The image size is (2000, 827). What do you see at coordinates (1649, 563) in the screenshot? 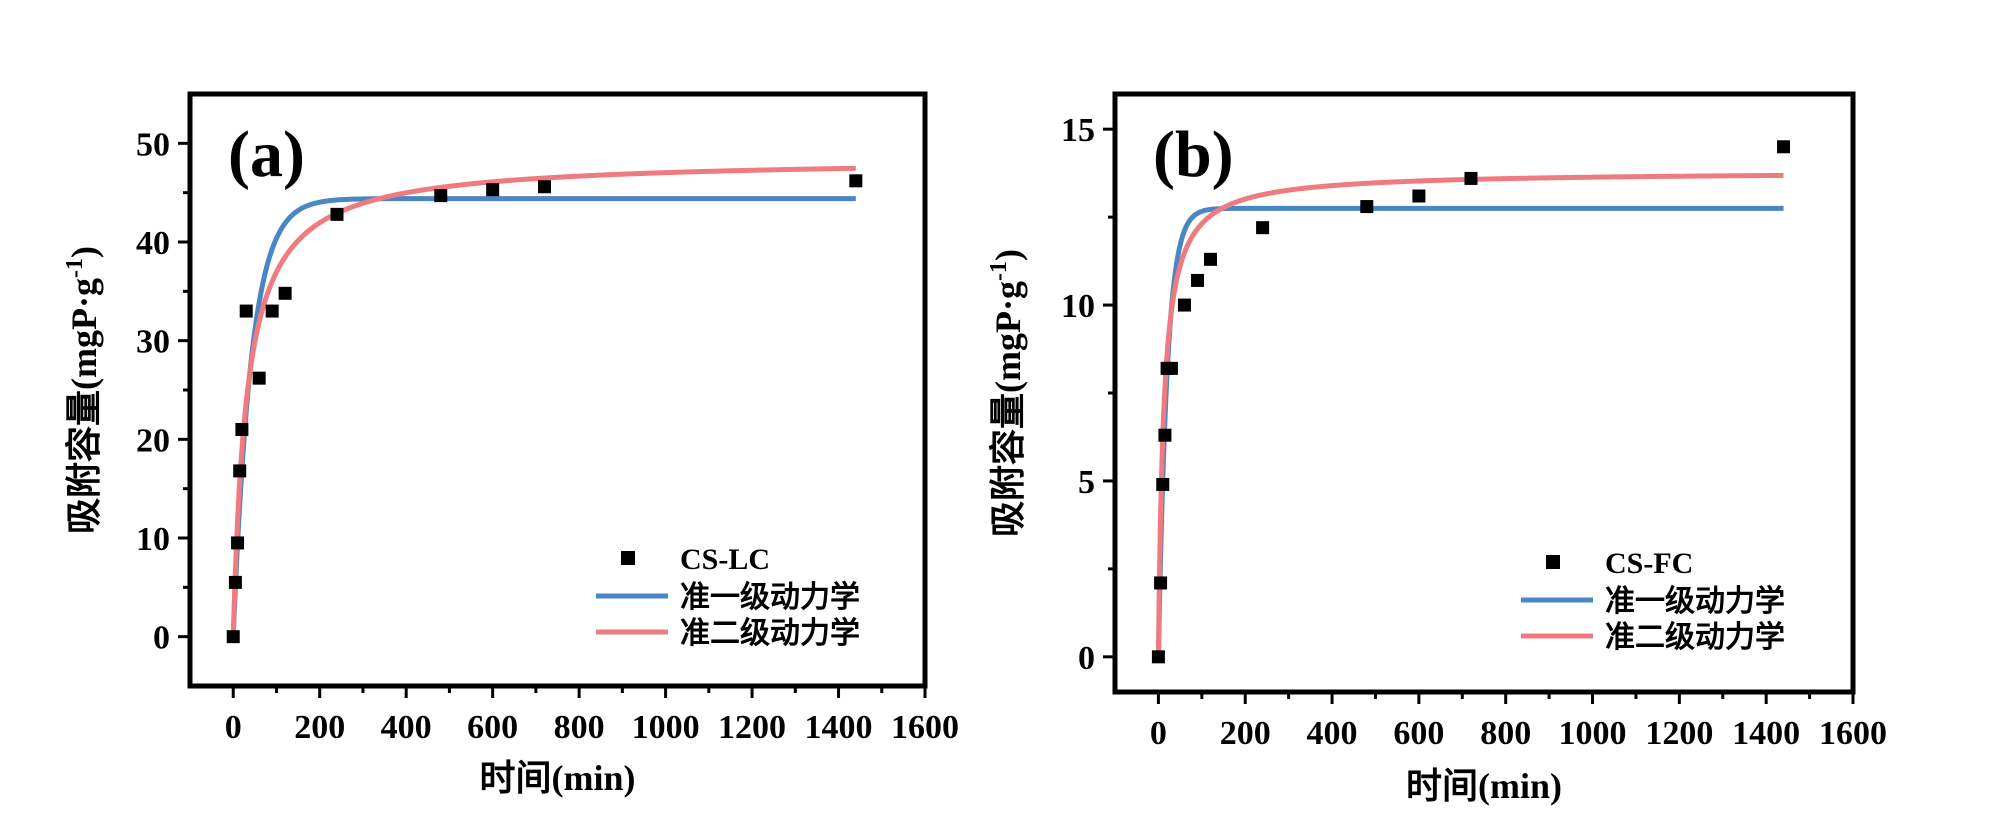
I see `legend-label: CS-FC` at bounding box center [1649, 563].